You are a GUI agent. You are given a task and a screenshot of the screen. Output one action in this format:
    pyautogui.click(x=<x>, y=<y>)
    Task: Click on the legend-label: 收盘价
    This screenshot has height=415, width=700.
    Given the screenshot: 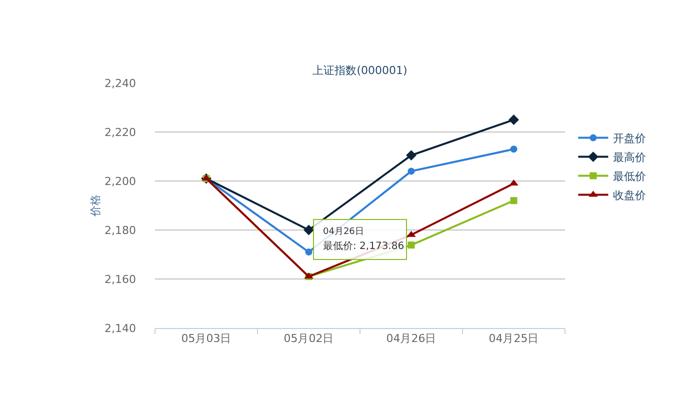 What is the action you would take?
    pyautogui.click(x=629, y=195)
    